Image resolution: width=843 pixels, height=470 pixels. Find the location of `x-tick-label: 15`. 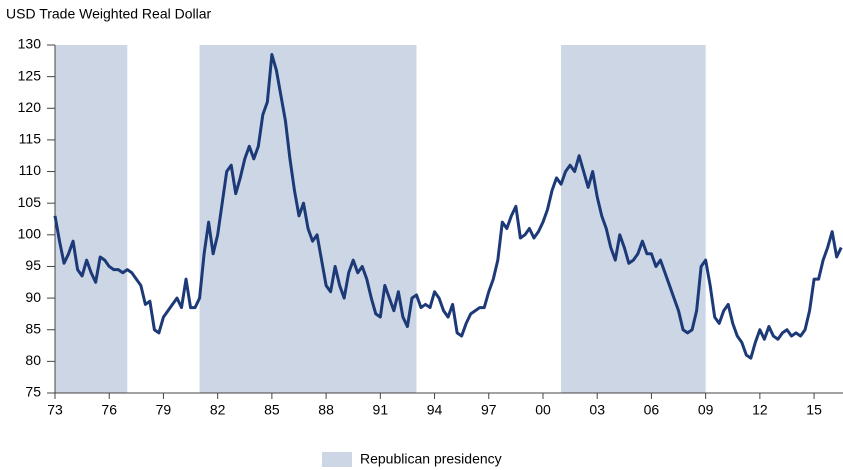

x-tick-label: 15 is located at coordinates (814, 410).